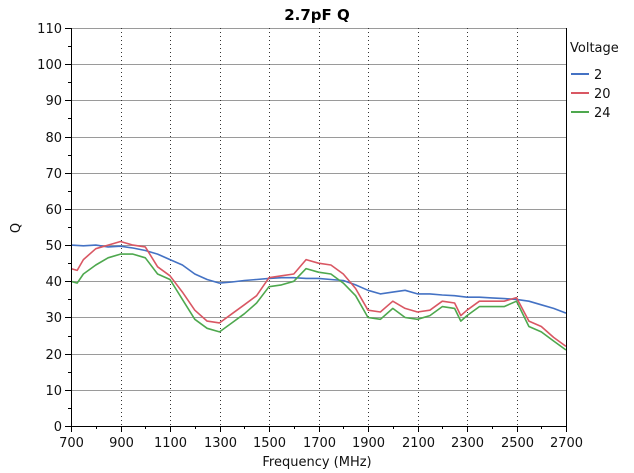 This screenshot has width=634, height=473. Describe the element at coordinates (319, 443) in the screenshot. I see `x-tick-label-1700: 1700` at that location.